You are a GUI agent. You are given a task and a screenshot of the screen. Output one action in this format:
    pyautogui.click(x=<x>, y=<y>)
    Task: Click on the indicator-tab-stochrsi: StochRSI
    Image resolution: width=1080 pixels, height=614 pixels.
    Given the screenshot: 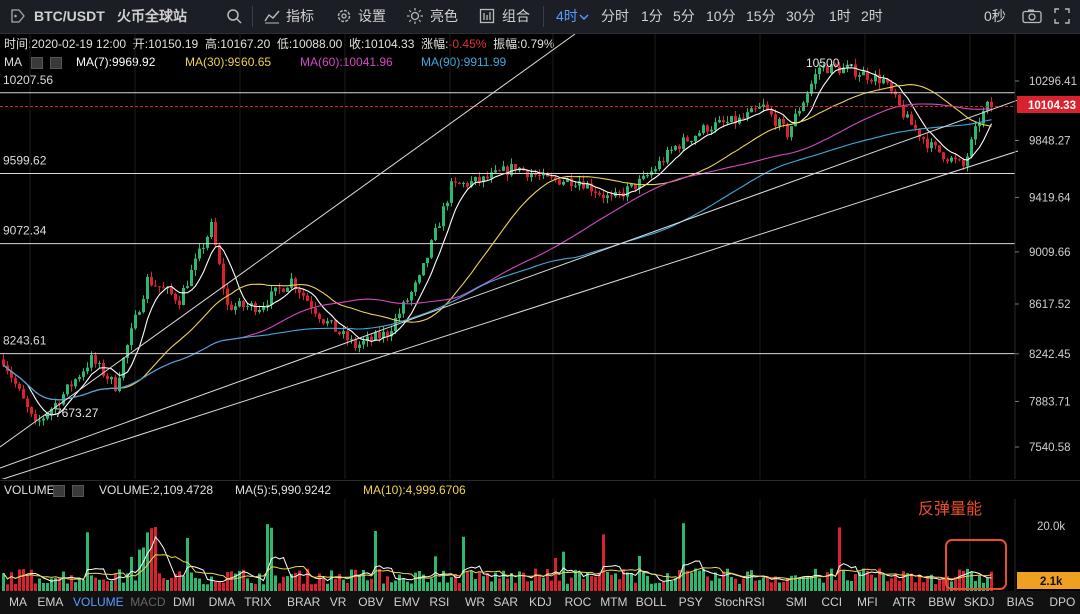 What is the action you would take?
    pyautogui.click(x=739, y=602)
    